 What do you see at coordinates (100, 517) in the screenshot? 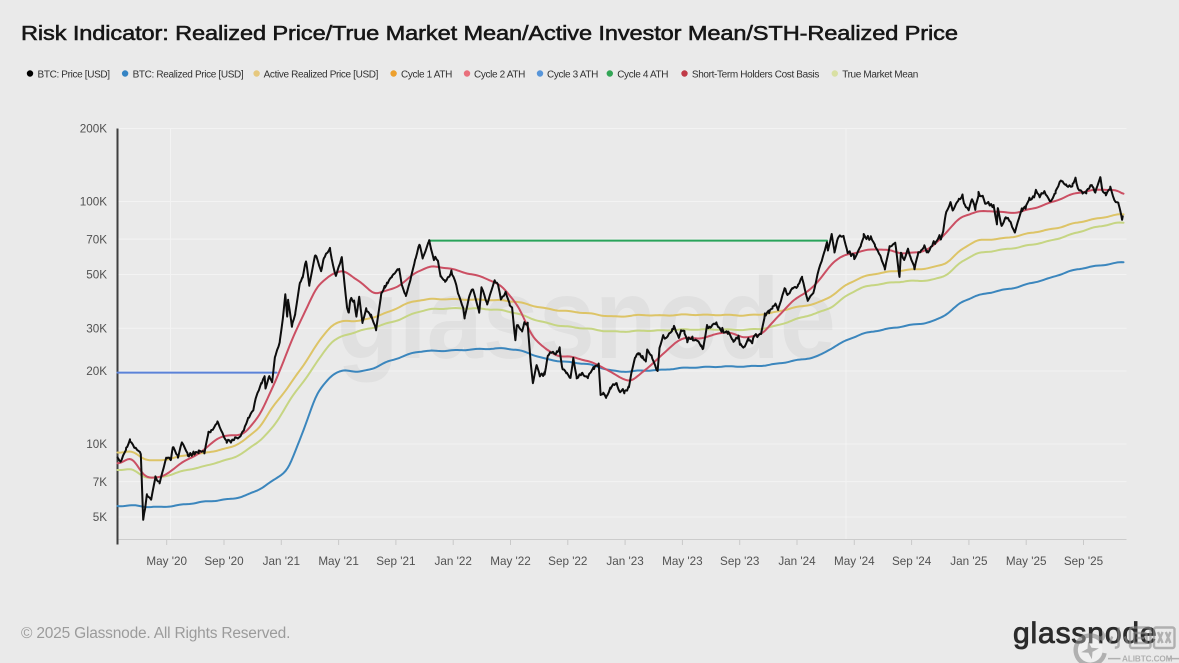
I see `svg-text: 5K` at bounding box center [100, 517].